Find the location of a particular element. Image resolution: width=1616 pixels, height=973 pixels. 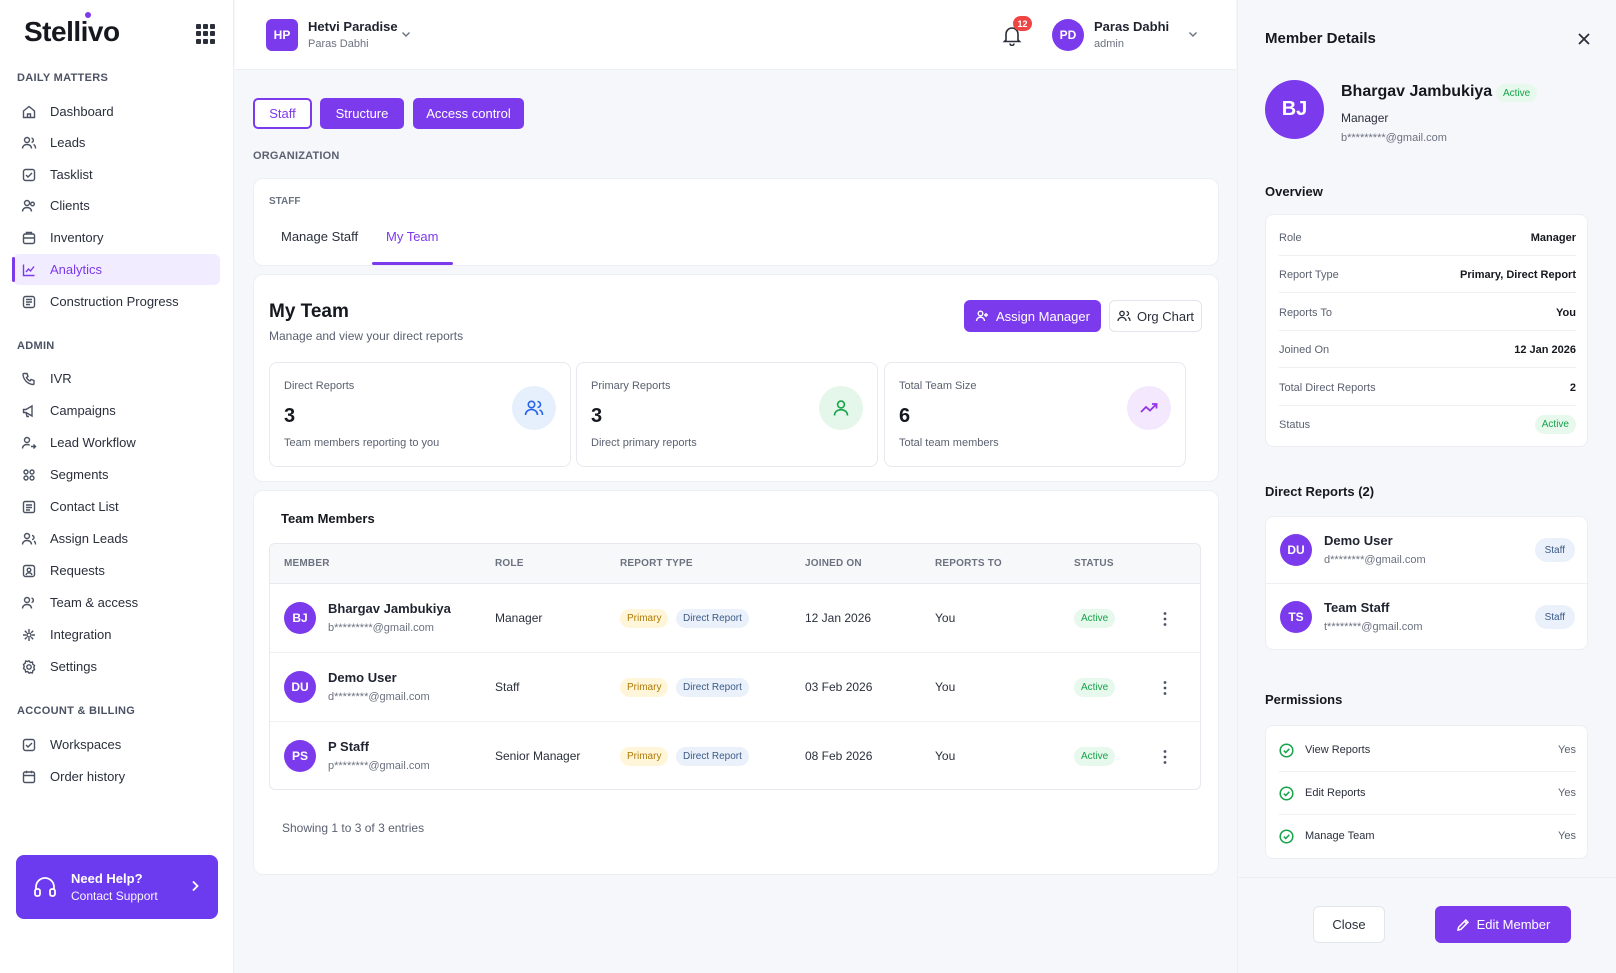

sidebar-item-leads: Leads is located at coordinates (116, 142).